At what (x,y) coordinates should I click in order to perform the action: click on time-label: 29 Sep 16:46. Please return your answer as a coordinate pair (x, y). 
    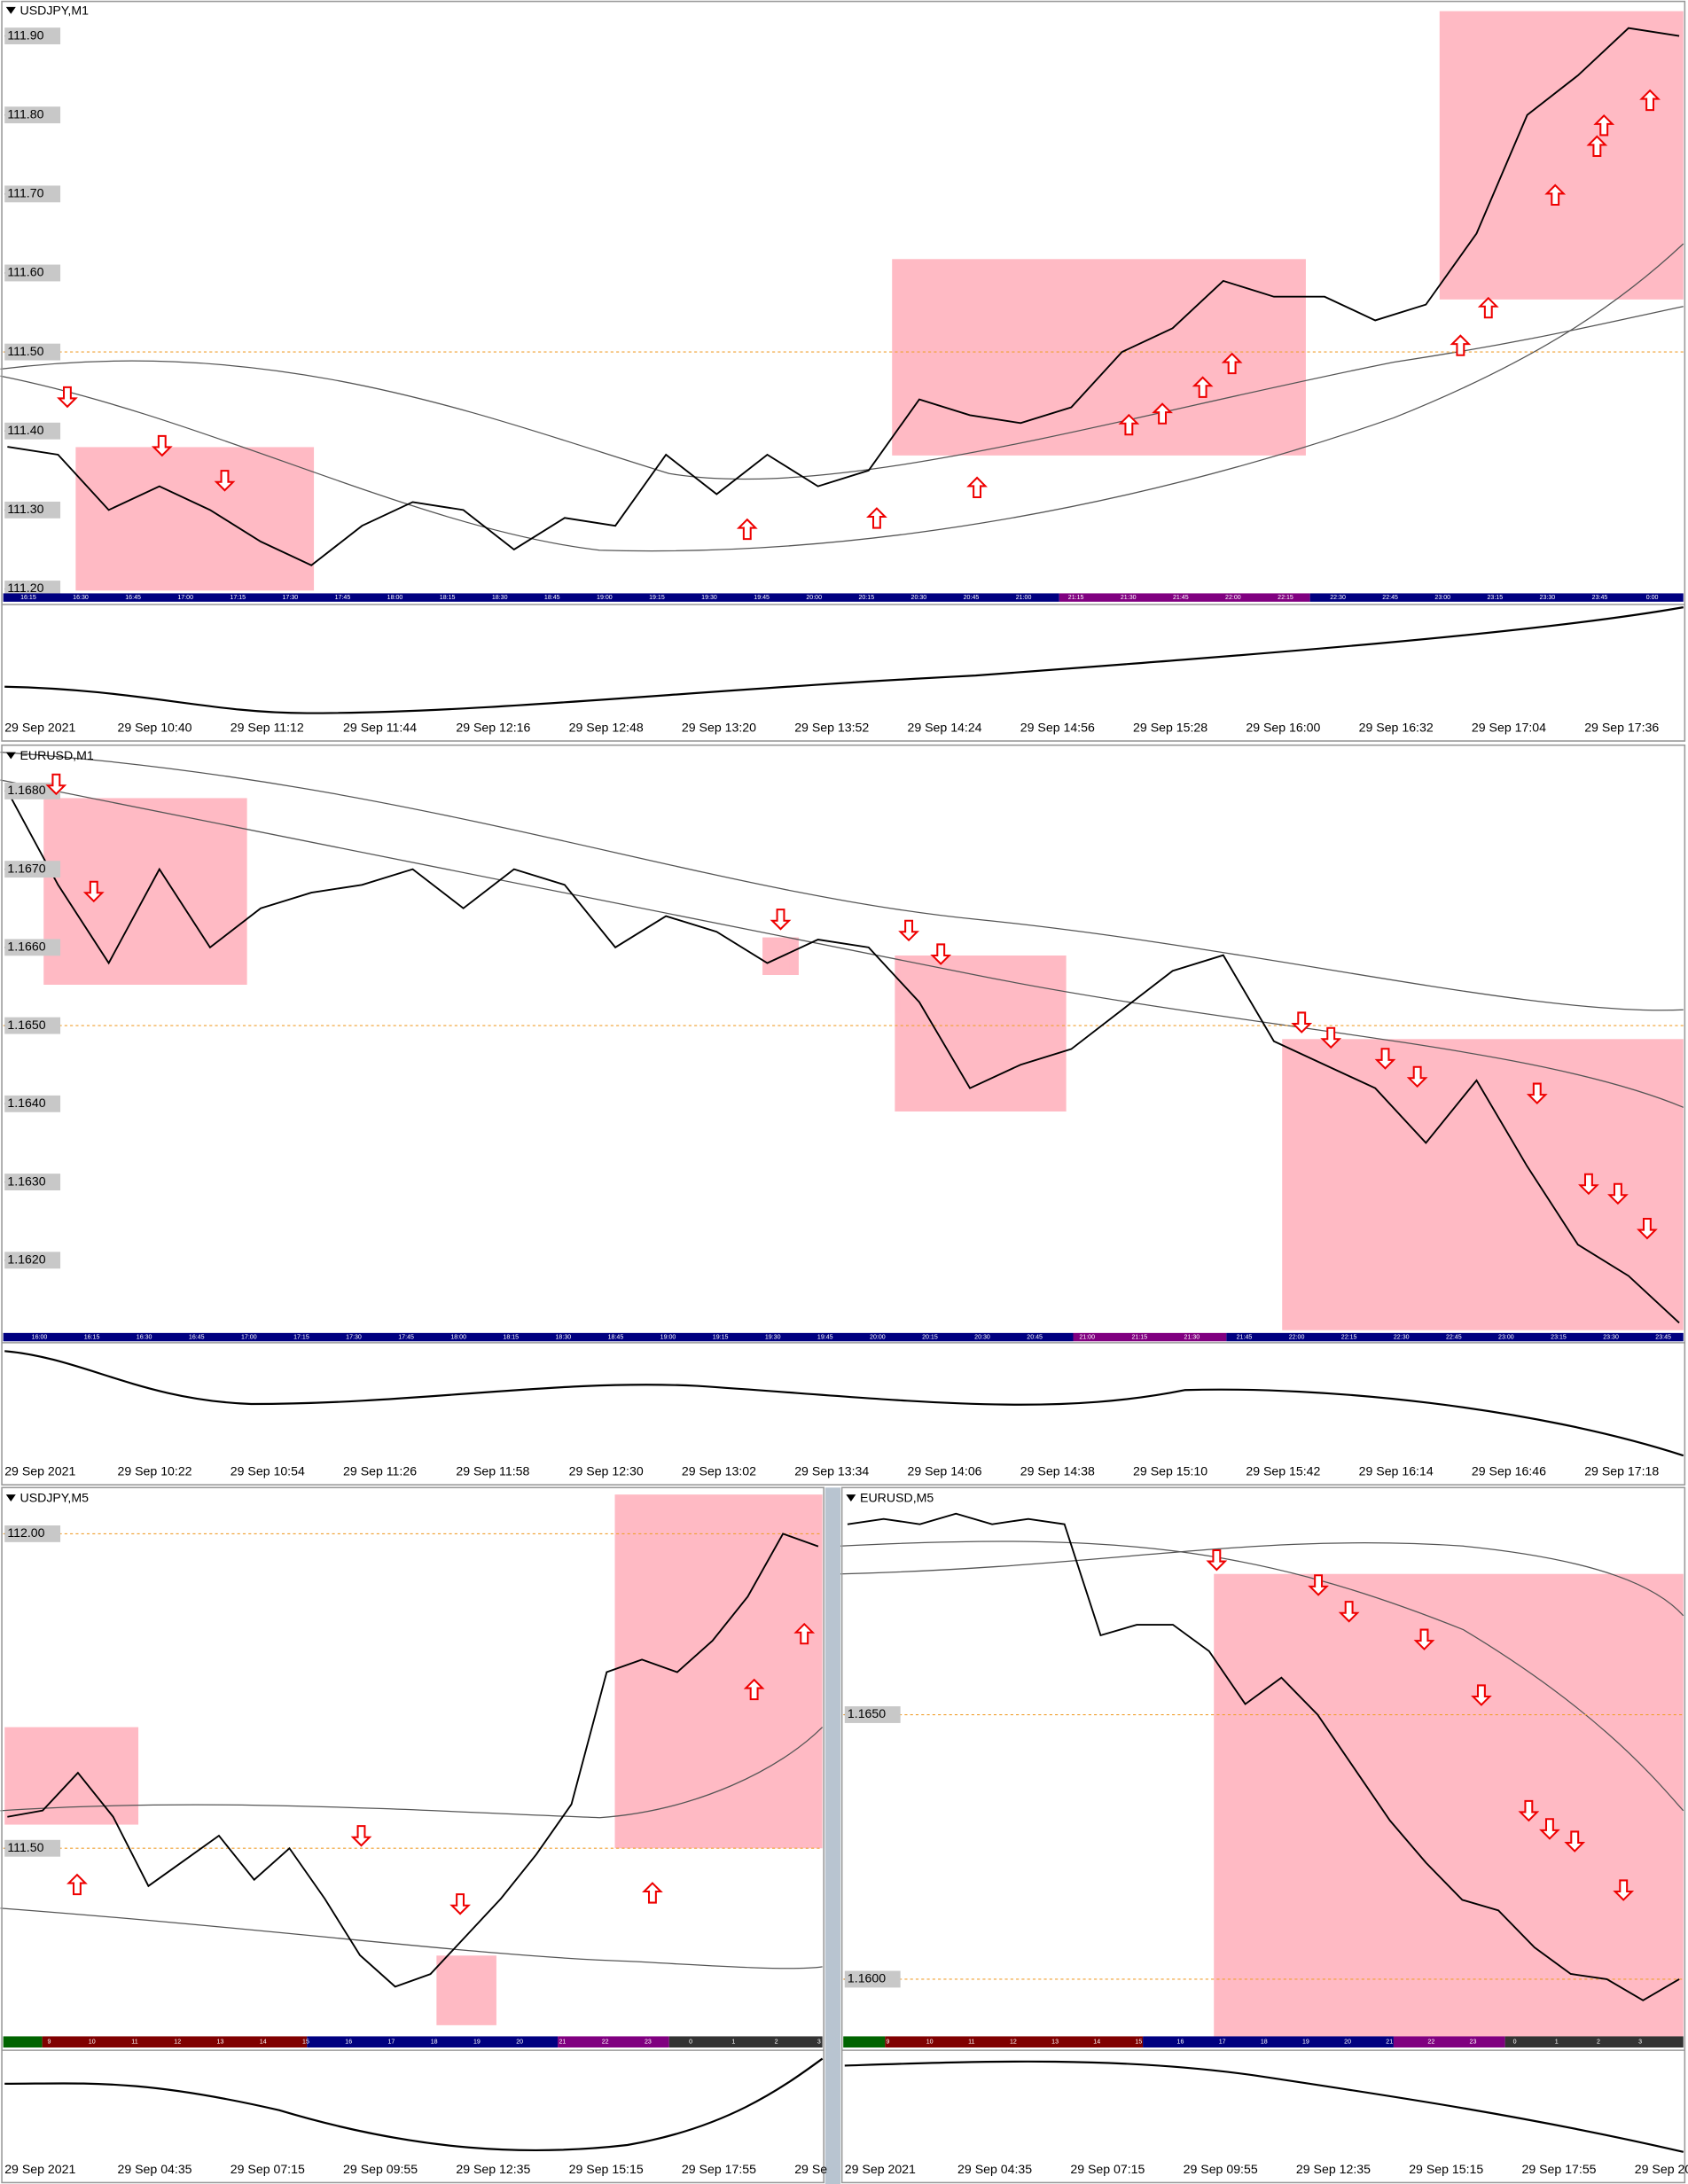
    Looking at the image, I should click on (1509, 1471).